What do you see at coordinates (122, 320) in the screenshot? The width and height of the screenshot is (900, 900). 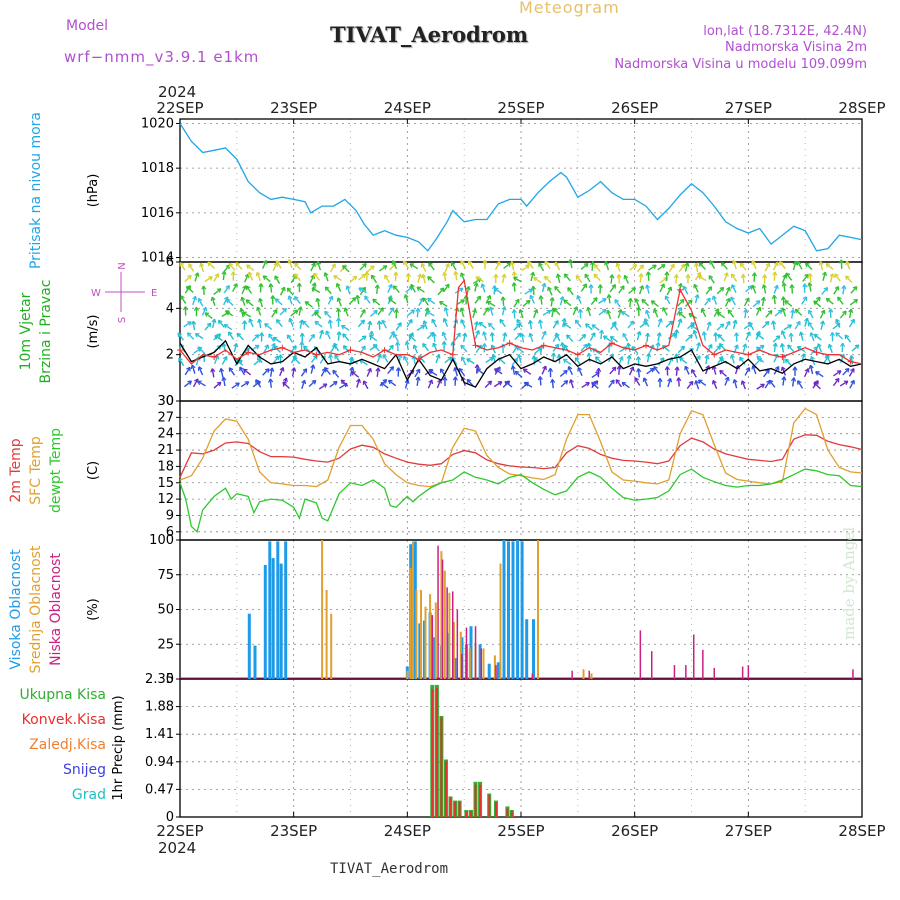 I see `compass-s: S` at bounding box center [122, 320].